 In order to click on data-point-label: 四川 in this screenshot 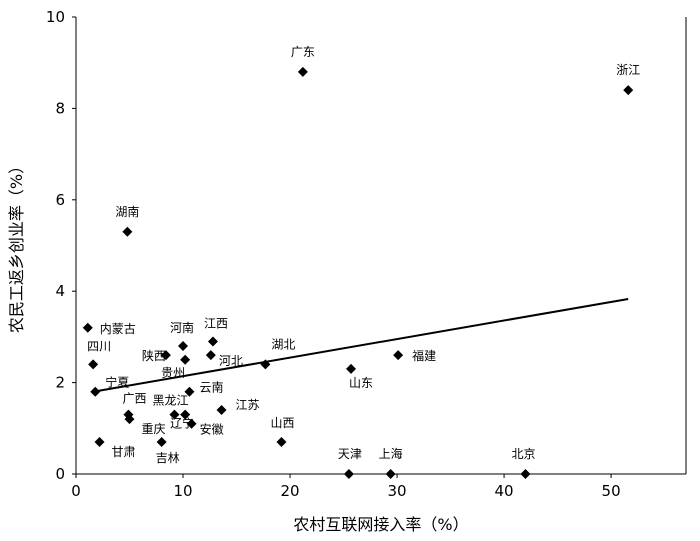, I will do `click(99, 346)`.